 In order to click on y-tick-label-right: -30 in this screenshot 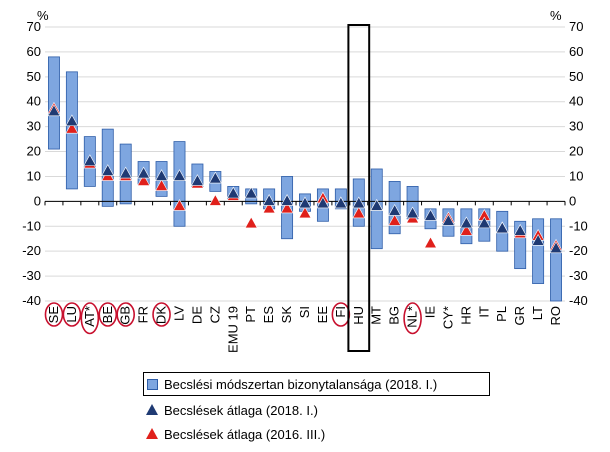, I will do `click(578, 275)`.